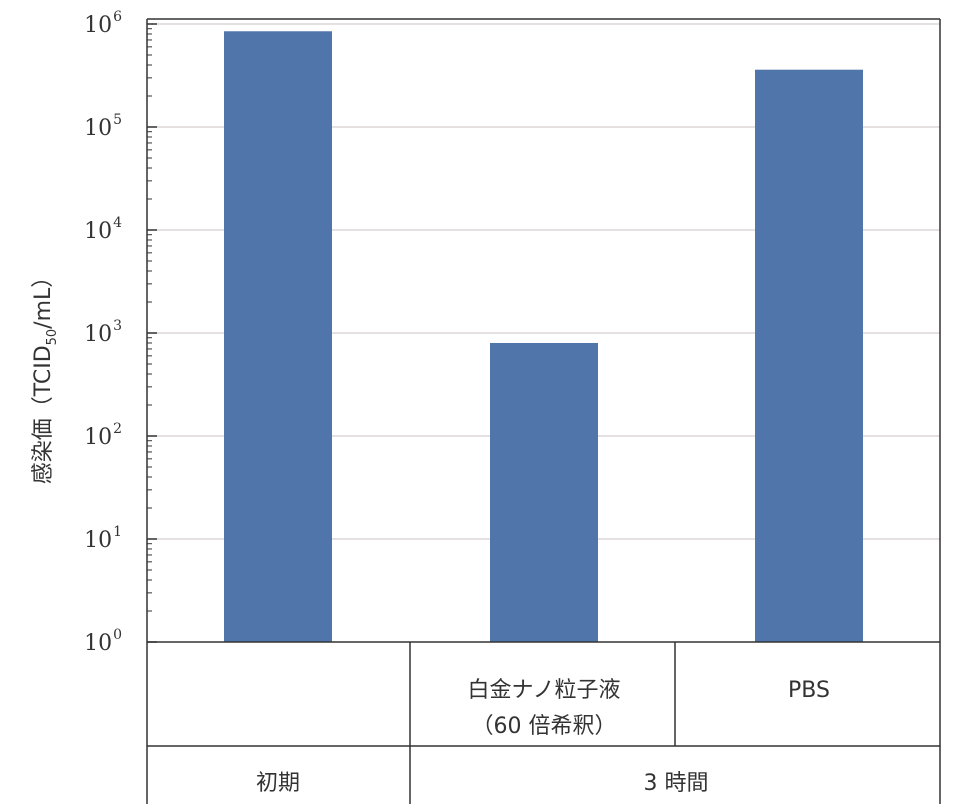 This screenshot has width=958, height=804. I want to click on category-label-row1: 白金ナノ粒子液, so click(544, 690).